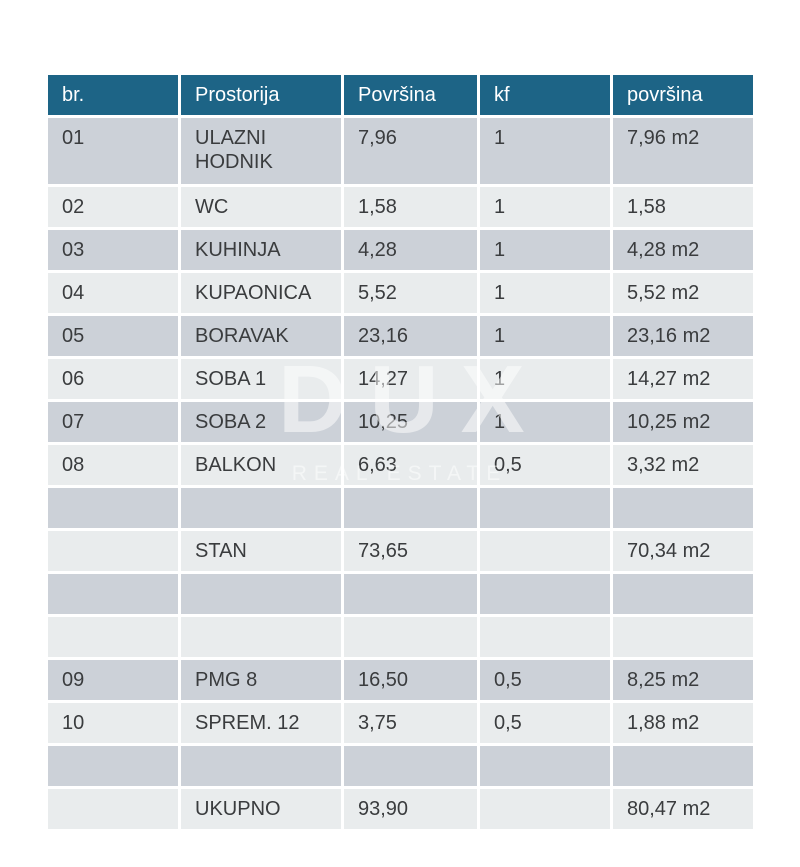 The width and height of the screenshot is (800, 867). What do you see at coordinates (683, 422) in the screenshot?
I see `cell-reduced-area: 10,25 m2` at bounding box center [683, 422].